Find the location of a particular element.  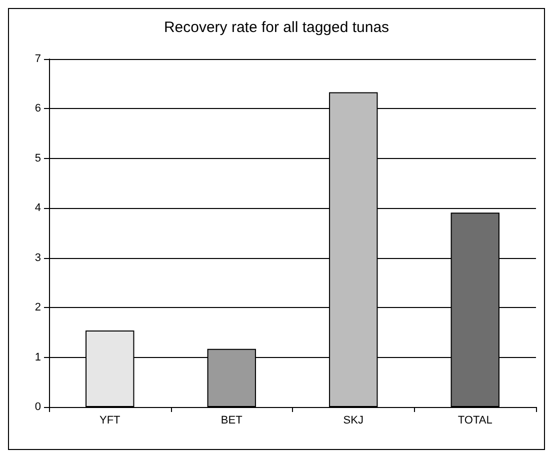

y-tick-label: 3 is located at coordinates (37, 258).